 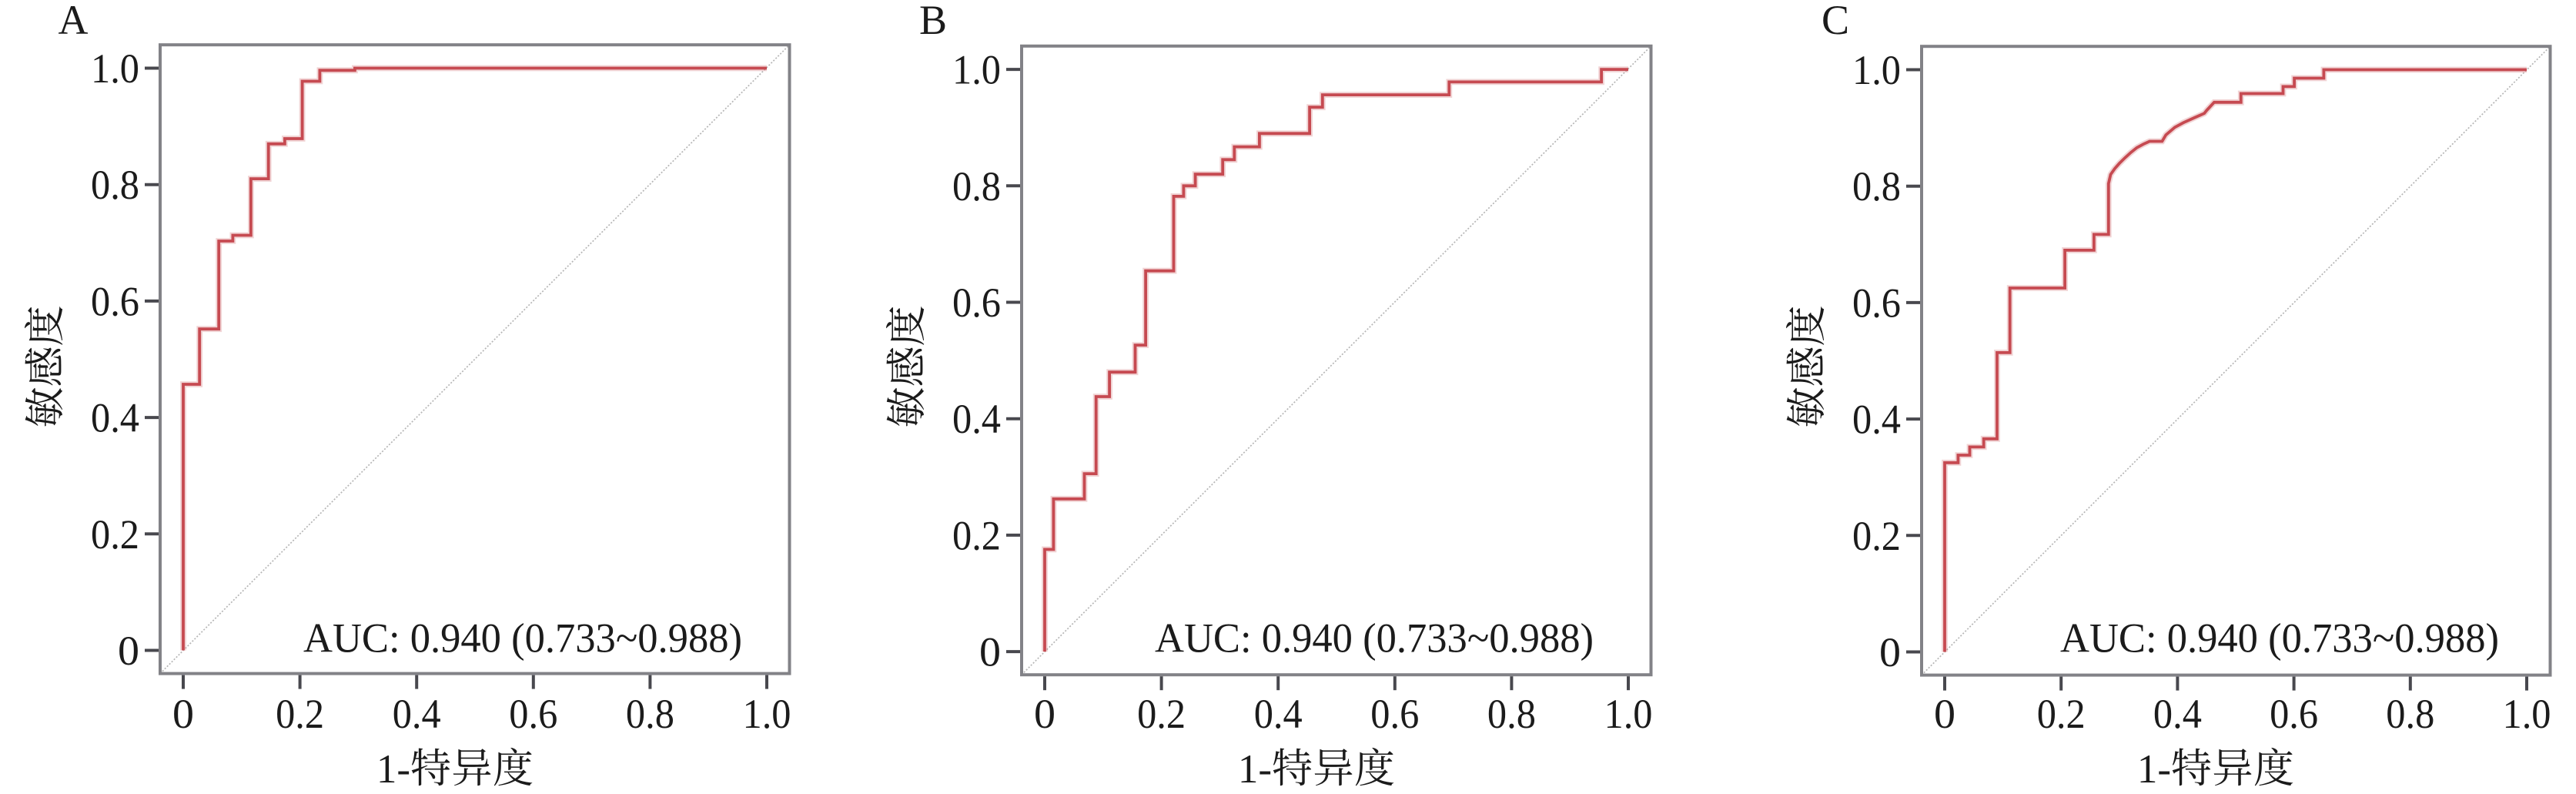 I want to click on svg-text: B, so click(x=933, y=21).